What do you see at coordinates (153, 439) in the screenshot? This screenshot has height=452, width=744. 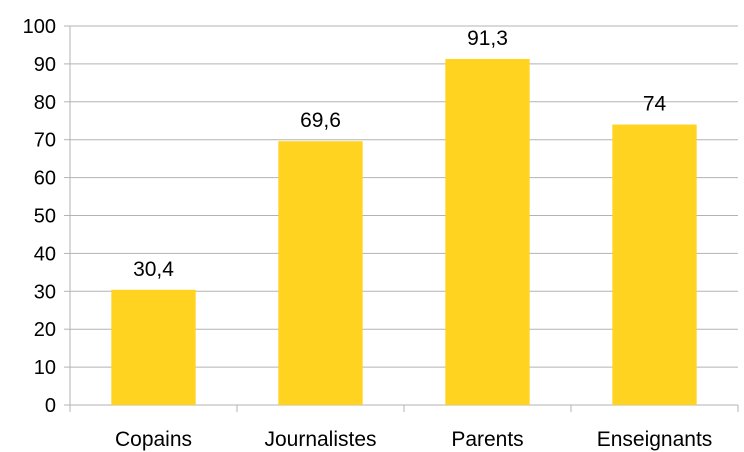 I see `x-tick-label: Copains` at bounding box center [153, 439].